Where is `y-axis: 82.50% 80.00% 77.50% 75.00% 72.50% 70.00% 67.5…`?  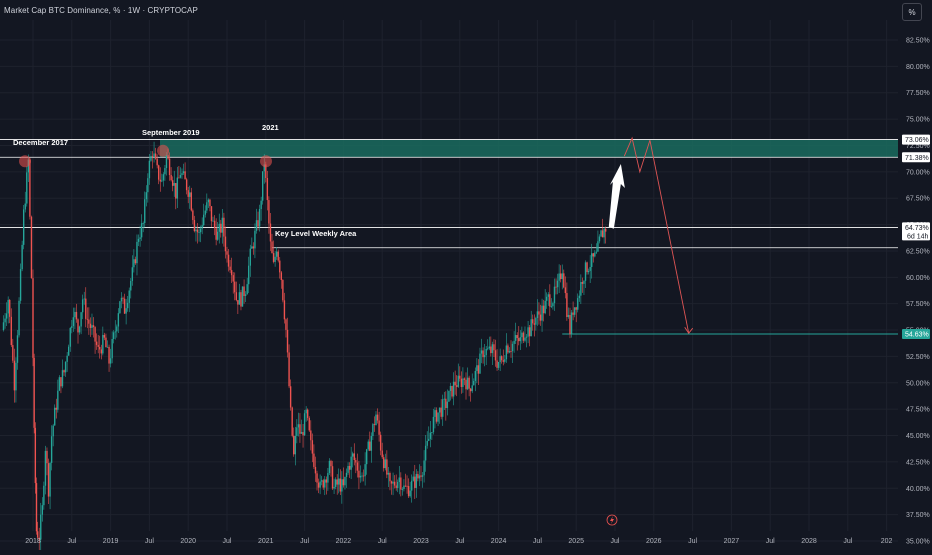
y-axis: 82.50% 80.00% 77.50% 75.00% 72.50% 70.00% 67.5… is located at coordinates (918, 292).